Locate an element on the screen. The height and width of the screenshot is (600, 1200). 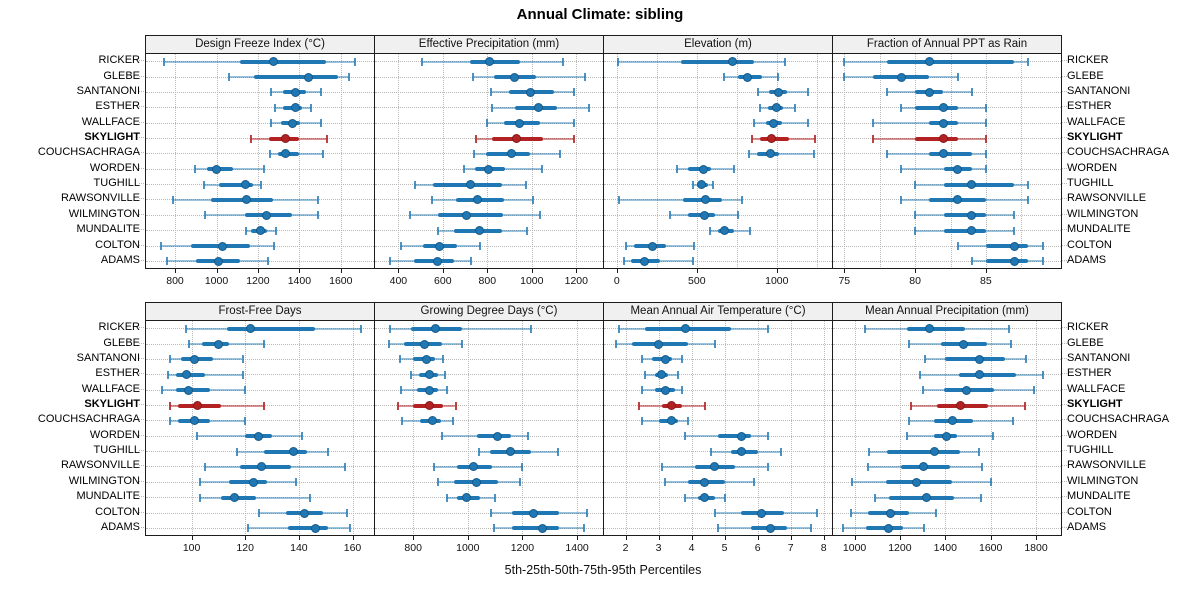
site-label-right: SANTANONI is located at coordinates (1099, 357).